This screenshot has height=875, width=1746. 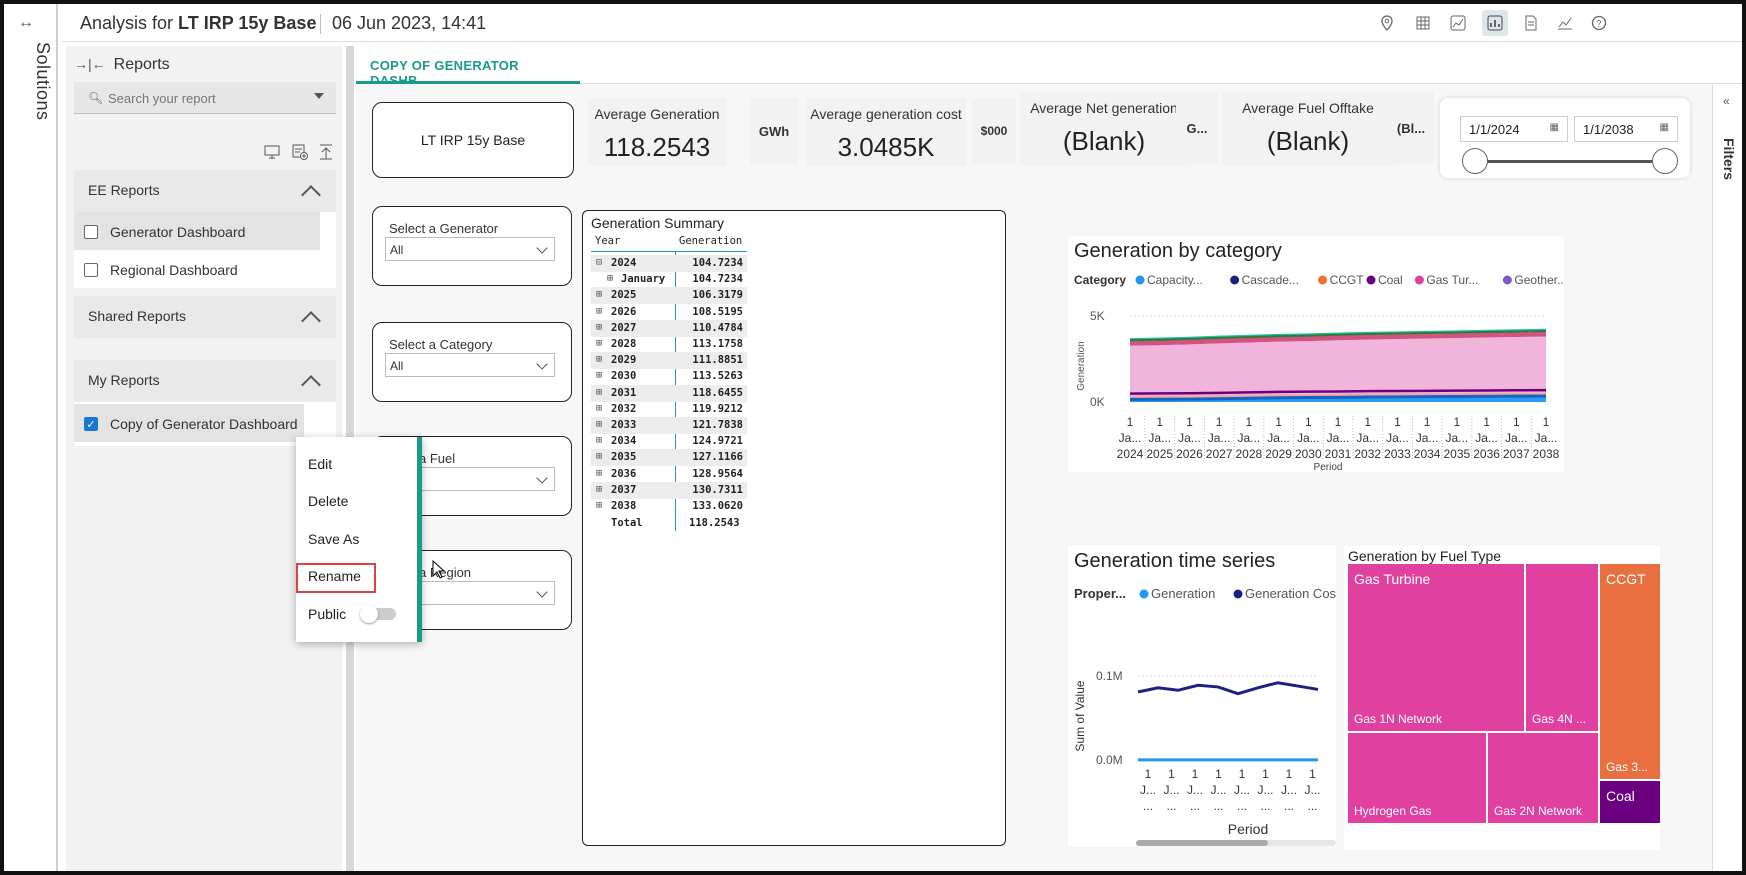 What do you see at coordinates (669, 393) in the screenshot?
I see `table-row: ⊞ 2031 118.6455` at bounding box center [669, 393].